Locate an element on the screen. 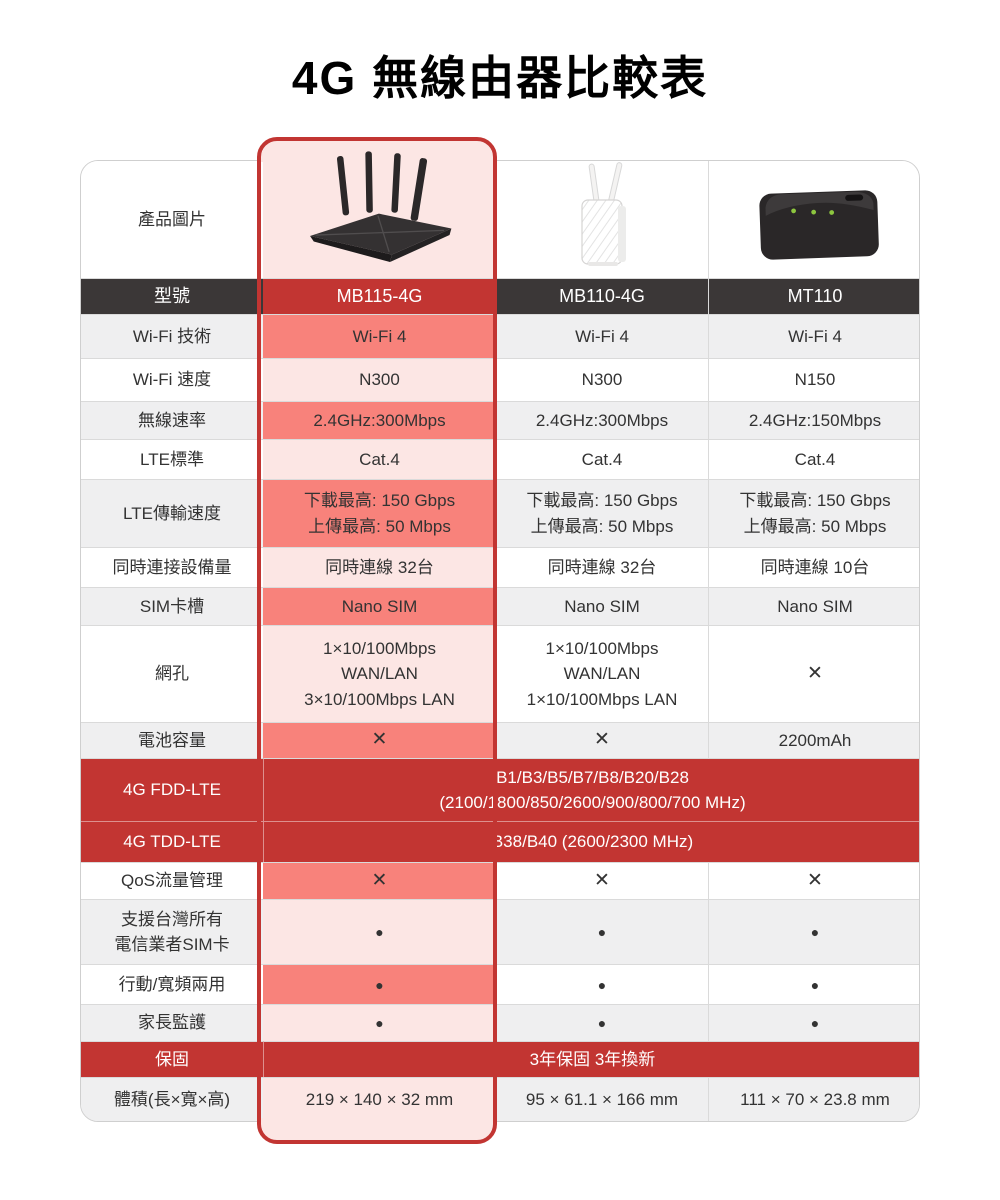  page-title: 4G 無線由器比較表 is located at coordinates (500, 78).